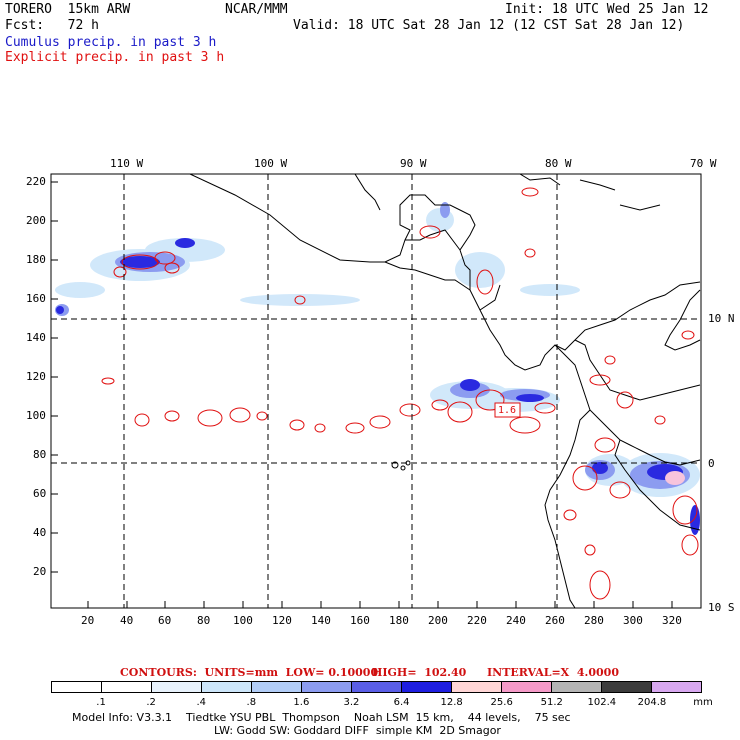  I want to click on colorbar-tick-label: 102.4, so click(602, 702).